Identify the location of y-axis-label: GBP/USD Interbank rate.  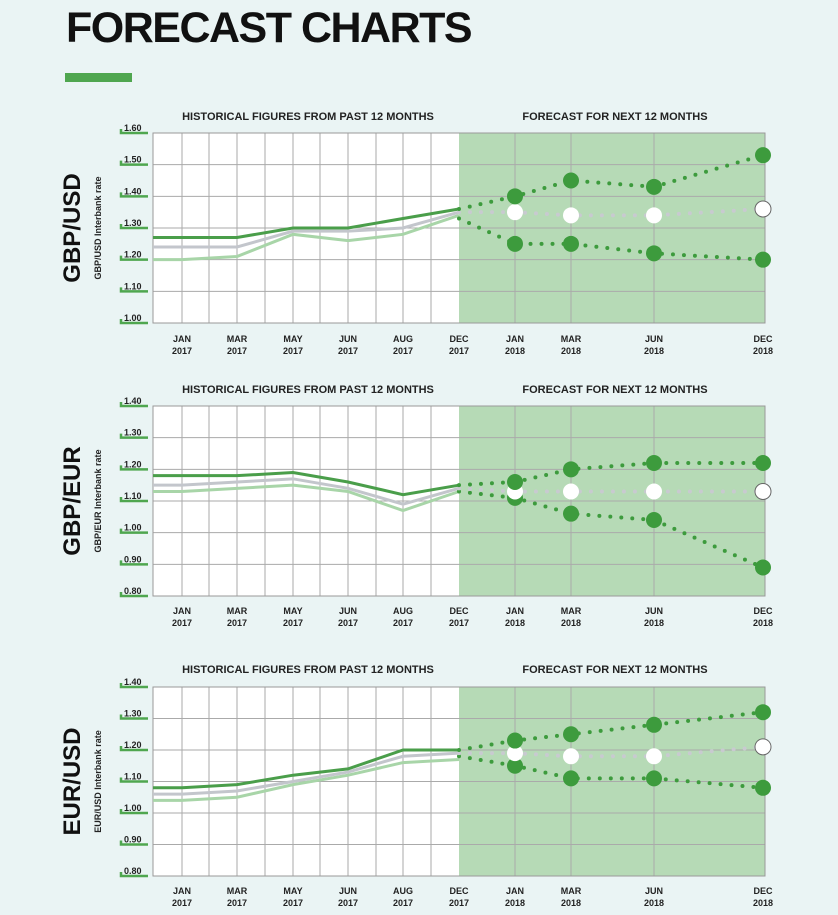
(98, 227).